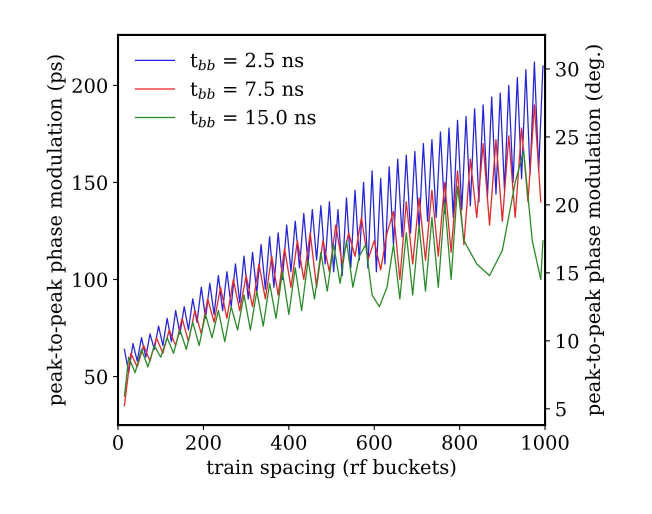 This screenshot has width=652, height=514. I want to click on x-tick-label: 600, so click(374, 442).